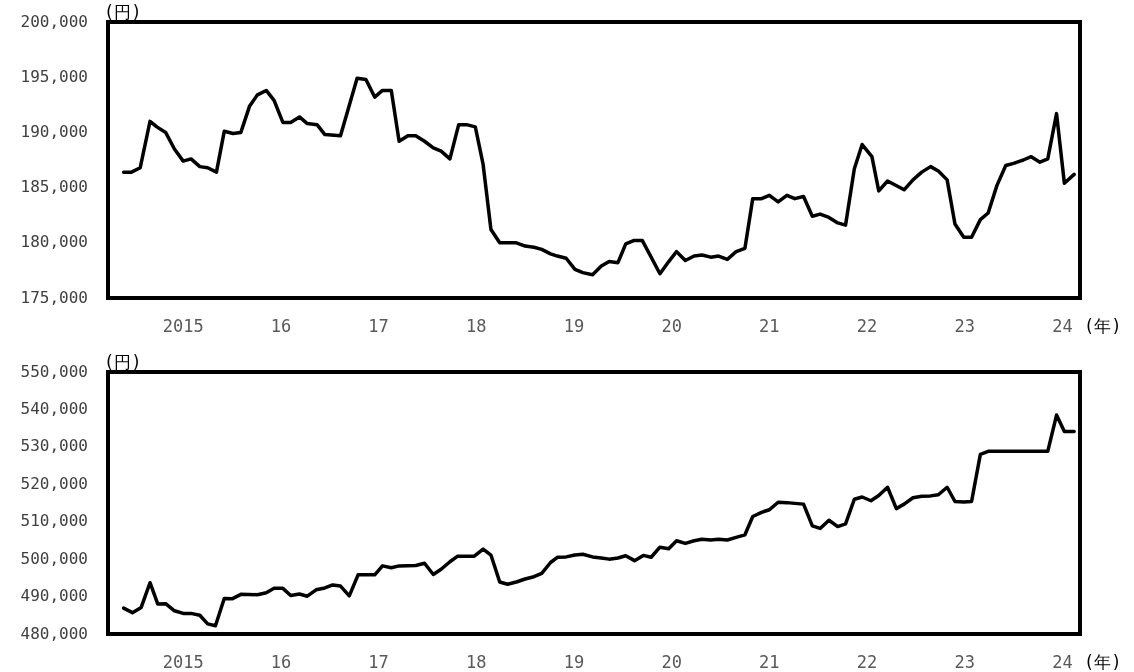 Image resolution: width=1134 pixels, height=672 pixels. I want to click on y-tick-label: 175,000, so click(54, 297).